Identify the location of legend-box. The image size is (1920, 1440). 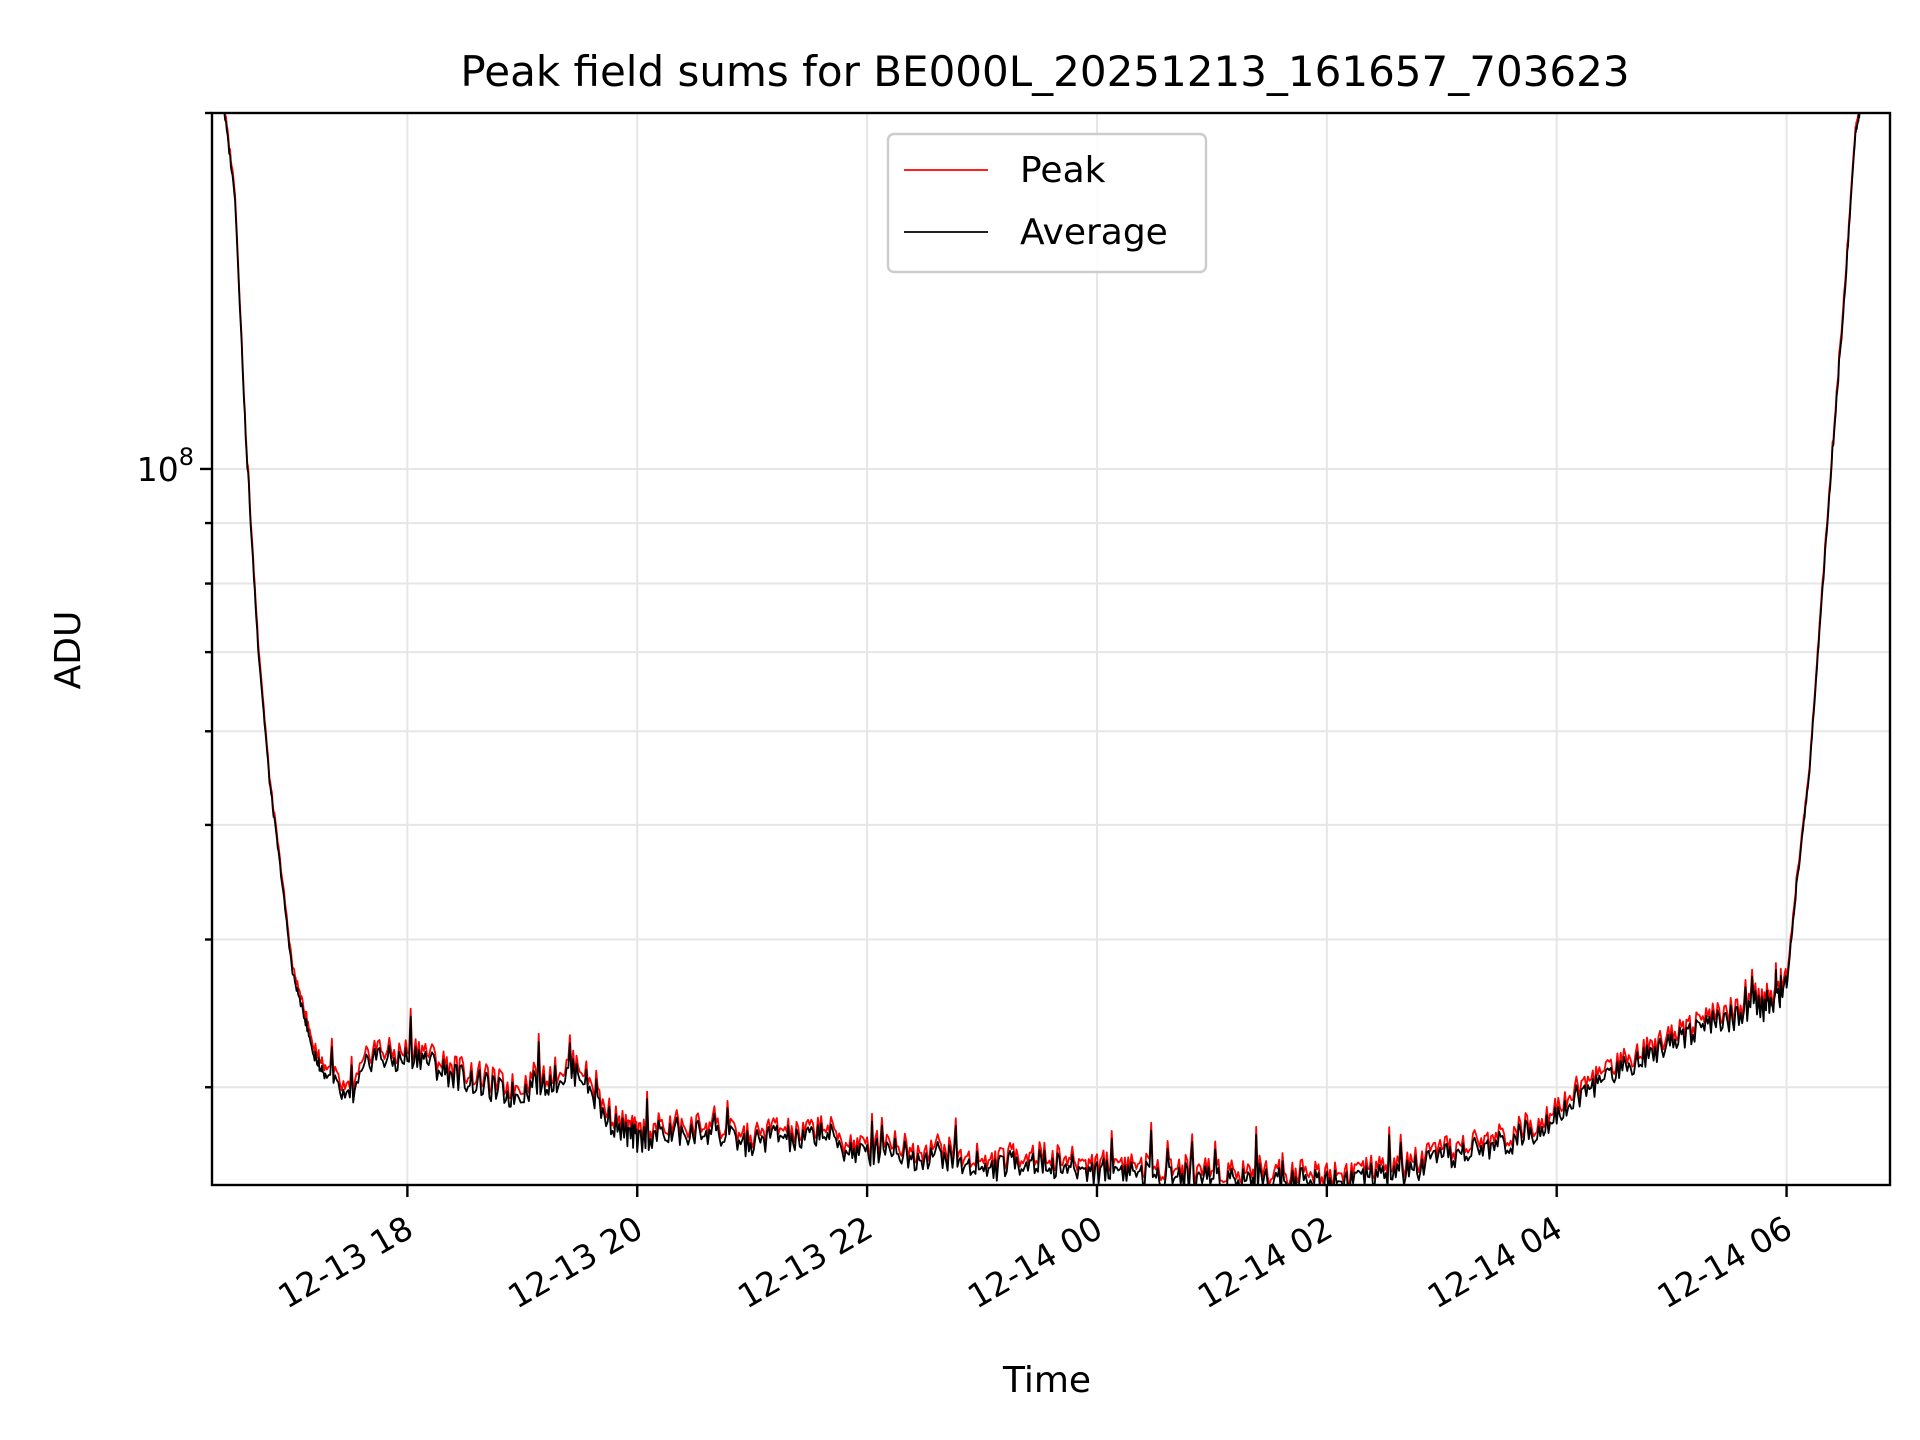
(1047, 203).